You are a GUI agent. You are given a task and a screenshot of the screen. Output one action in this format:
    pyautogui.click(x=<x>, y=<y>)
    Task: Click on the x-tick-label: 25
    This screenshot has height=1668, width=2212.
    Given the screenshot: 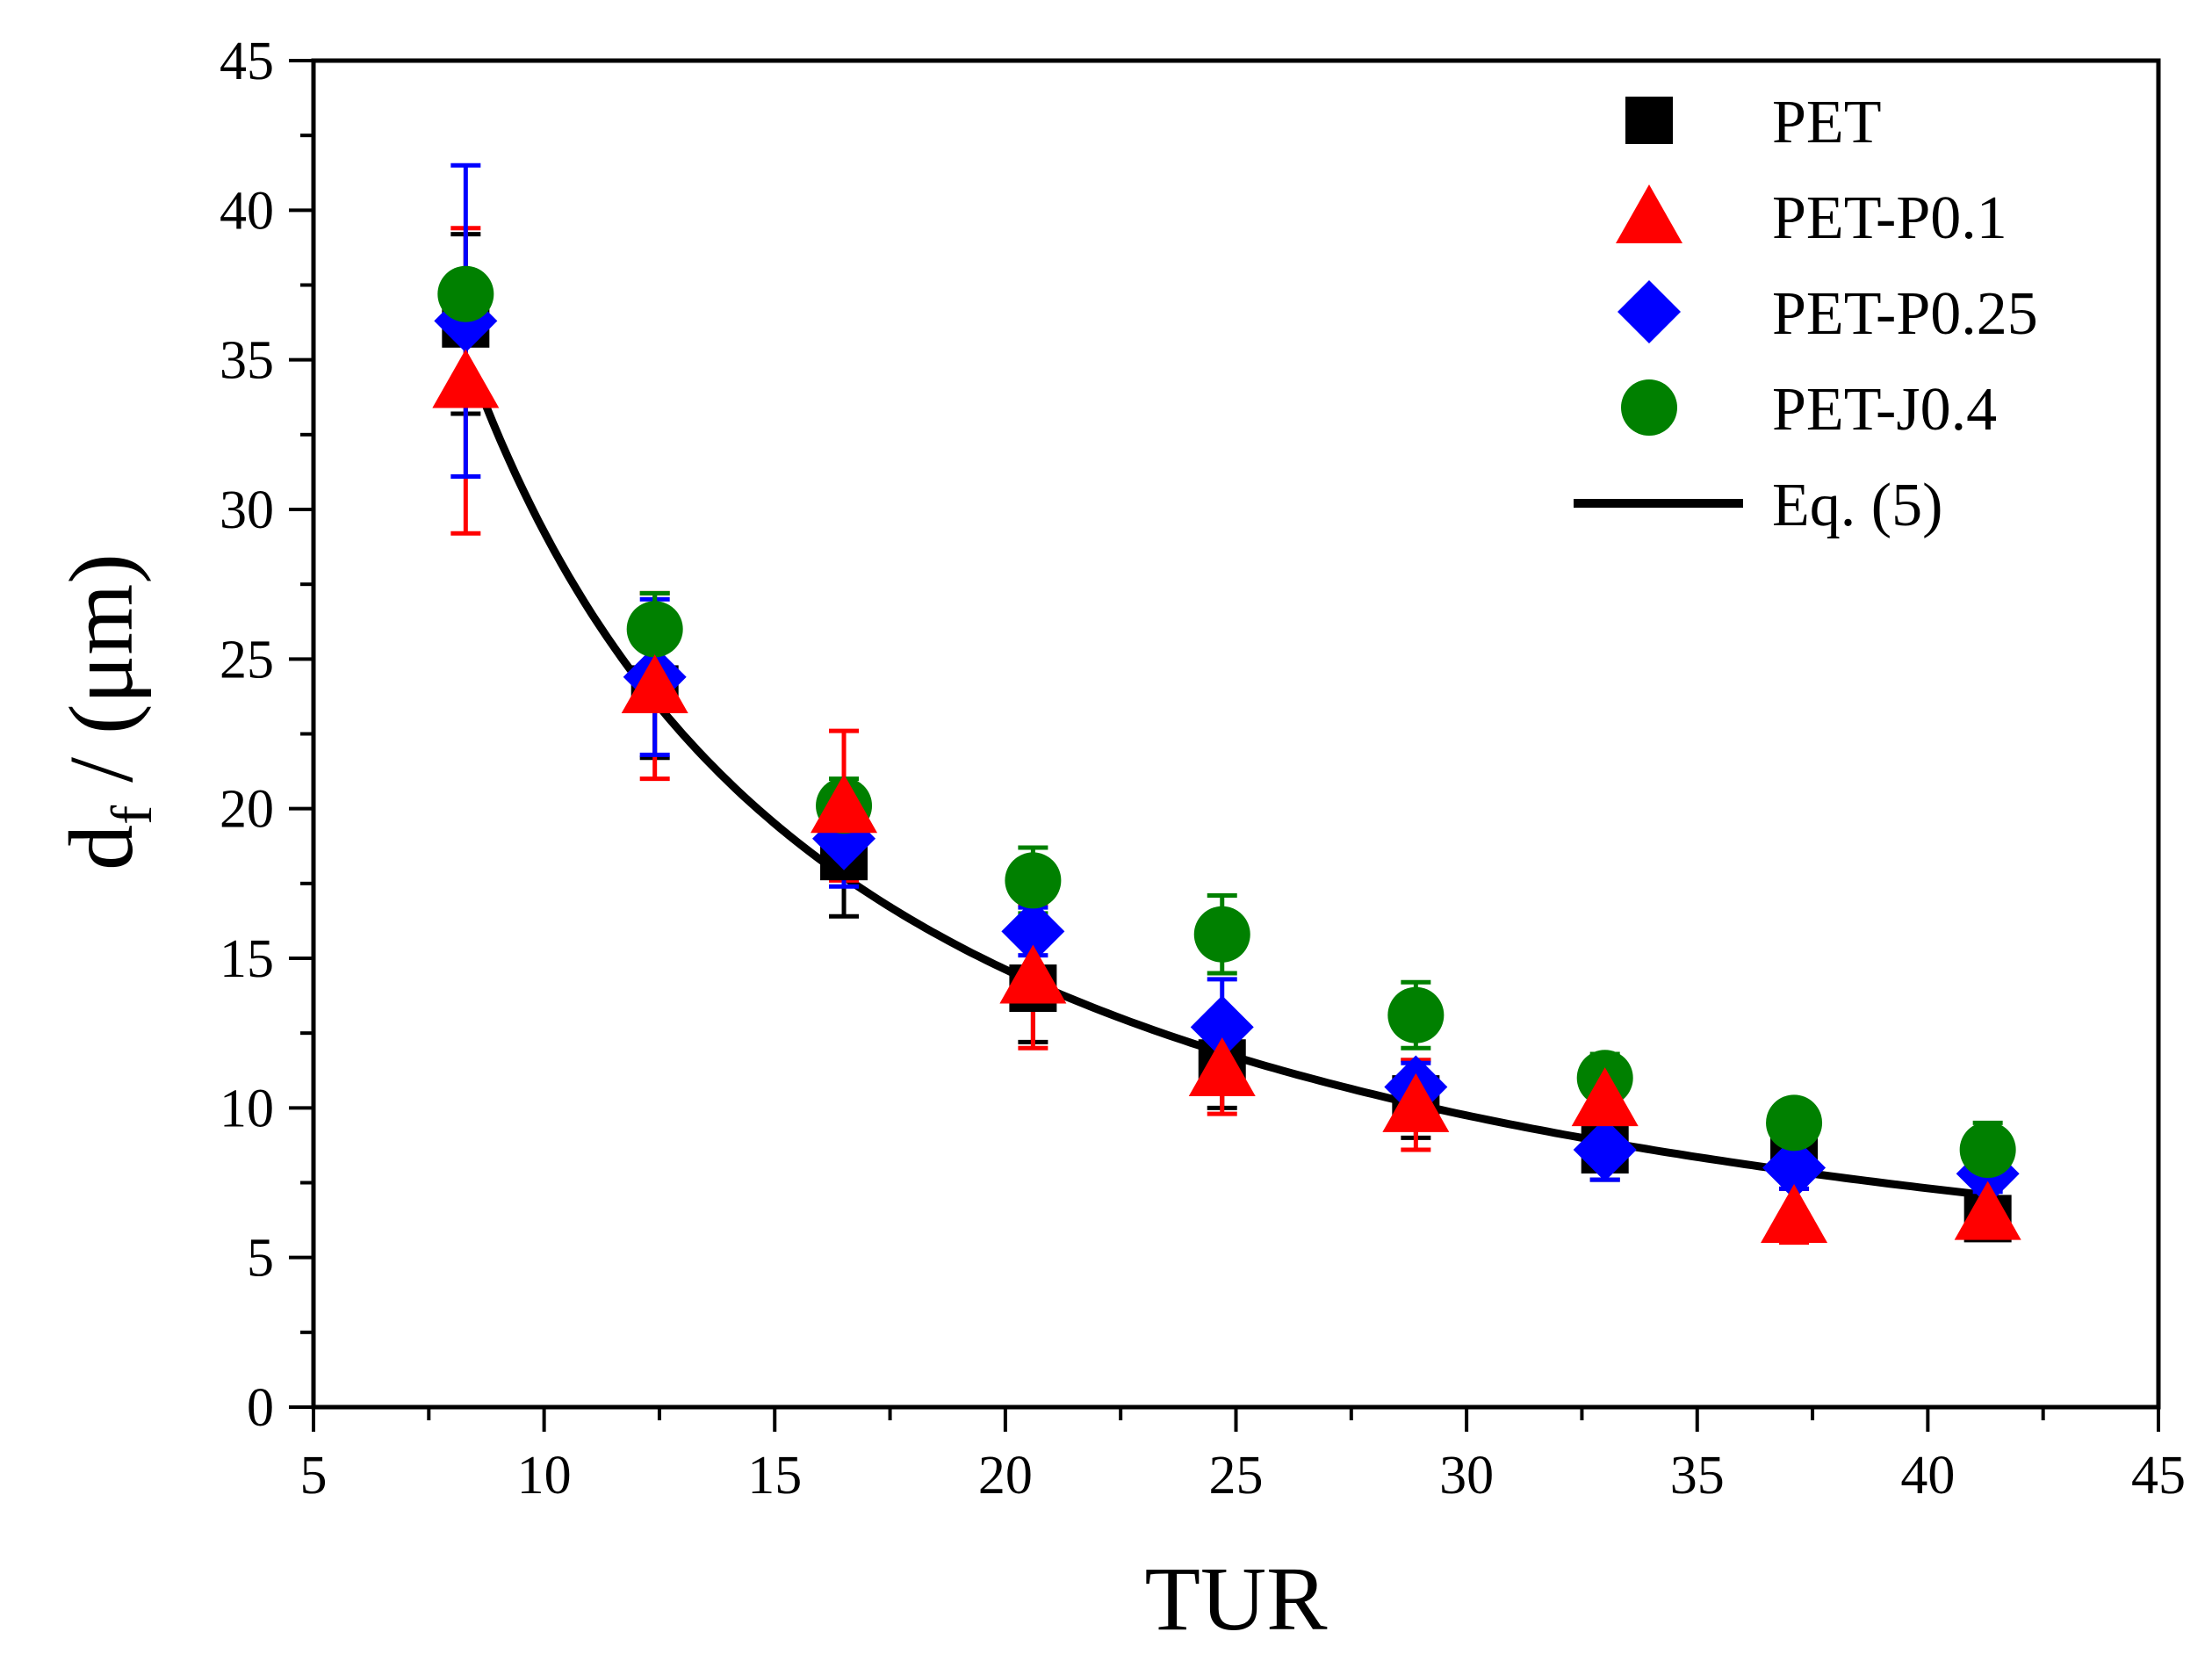 What is the action you would take?
    pyautogui.click(x=1236, y=1476)
    